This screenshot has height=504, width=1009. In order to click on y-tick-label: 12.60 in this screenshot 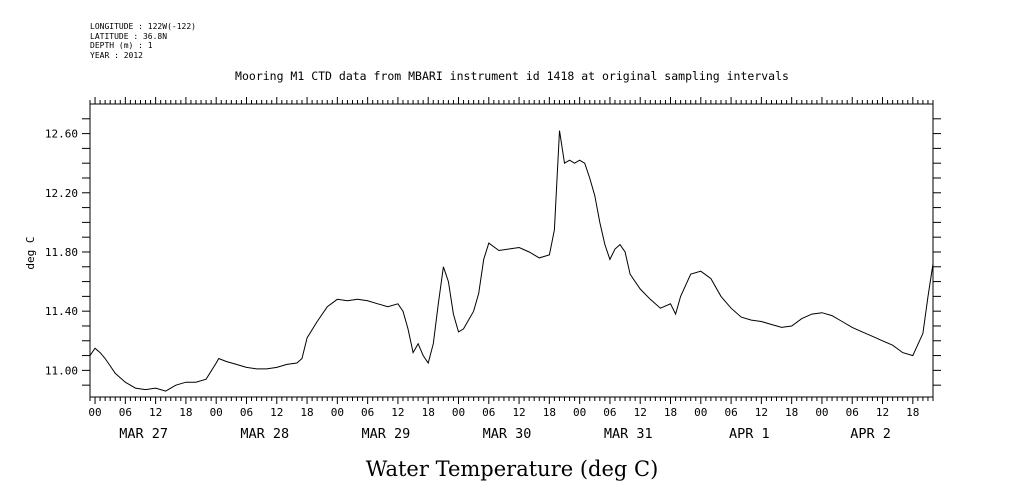, I will do `click(61, 134)`.